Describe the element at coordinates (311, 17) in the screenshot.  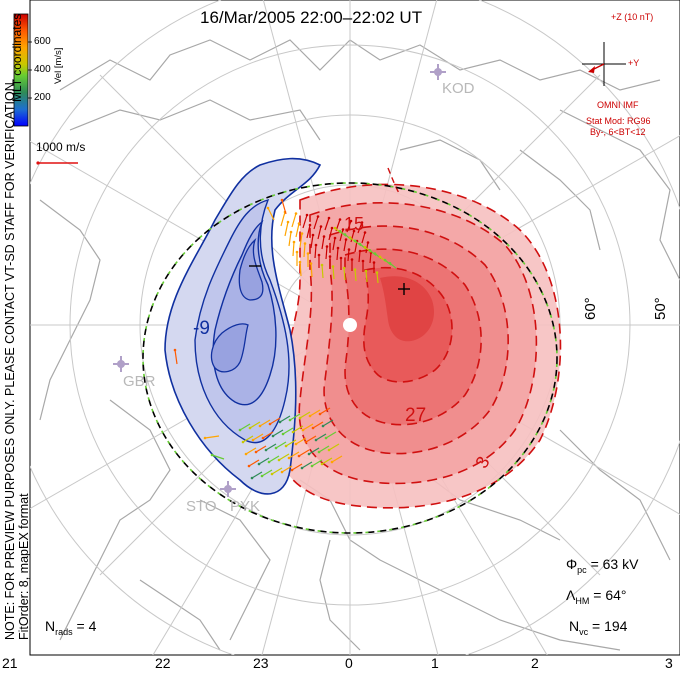
I see `map-title: 16/Mar/2005 22:00–22:02 UT` at that location.